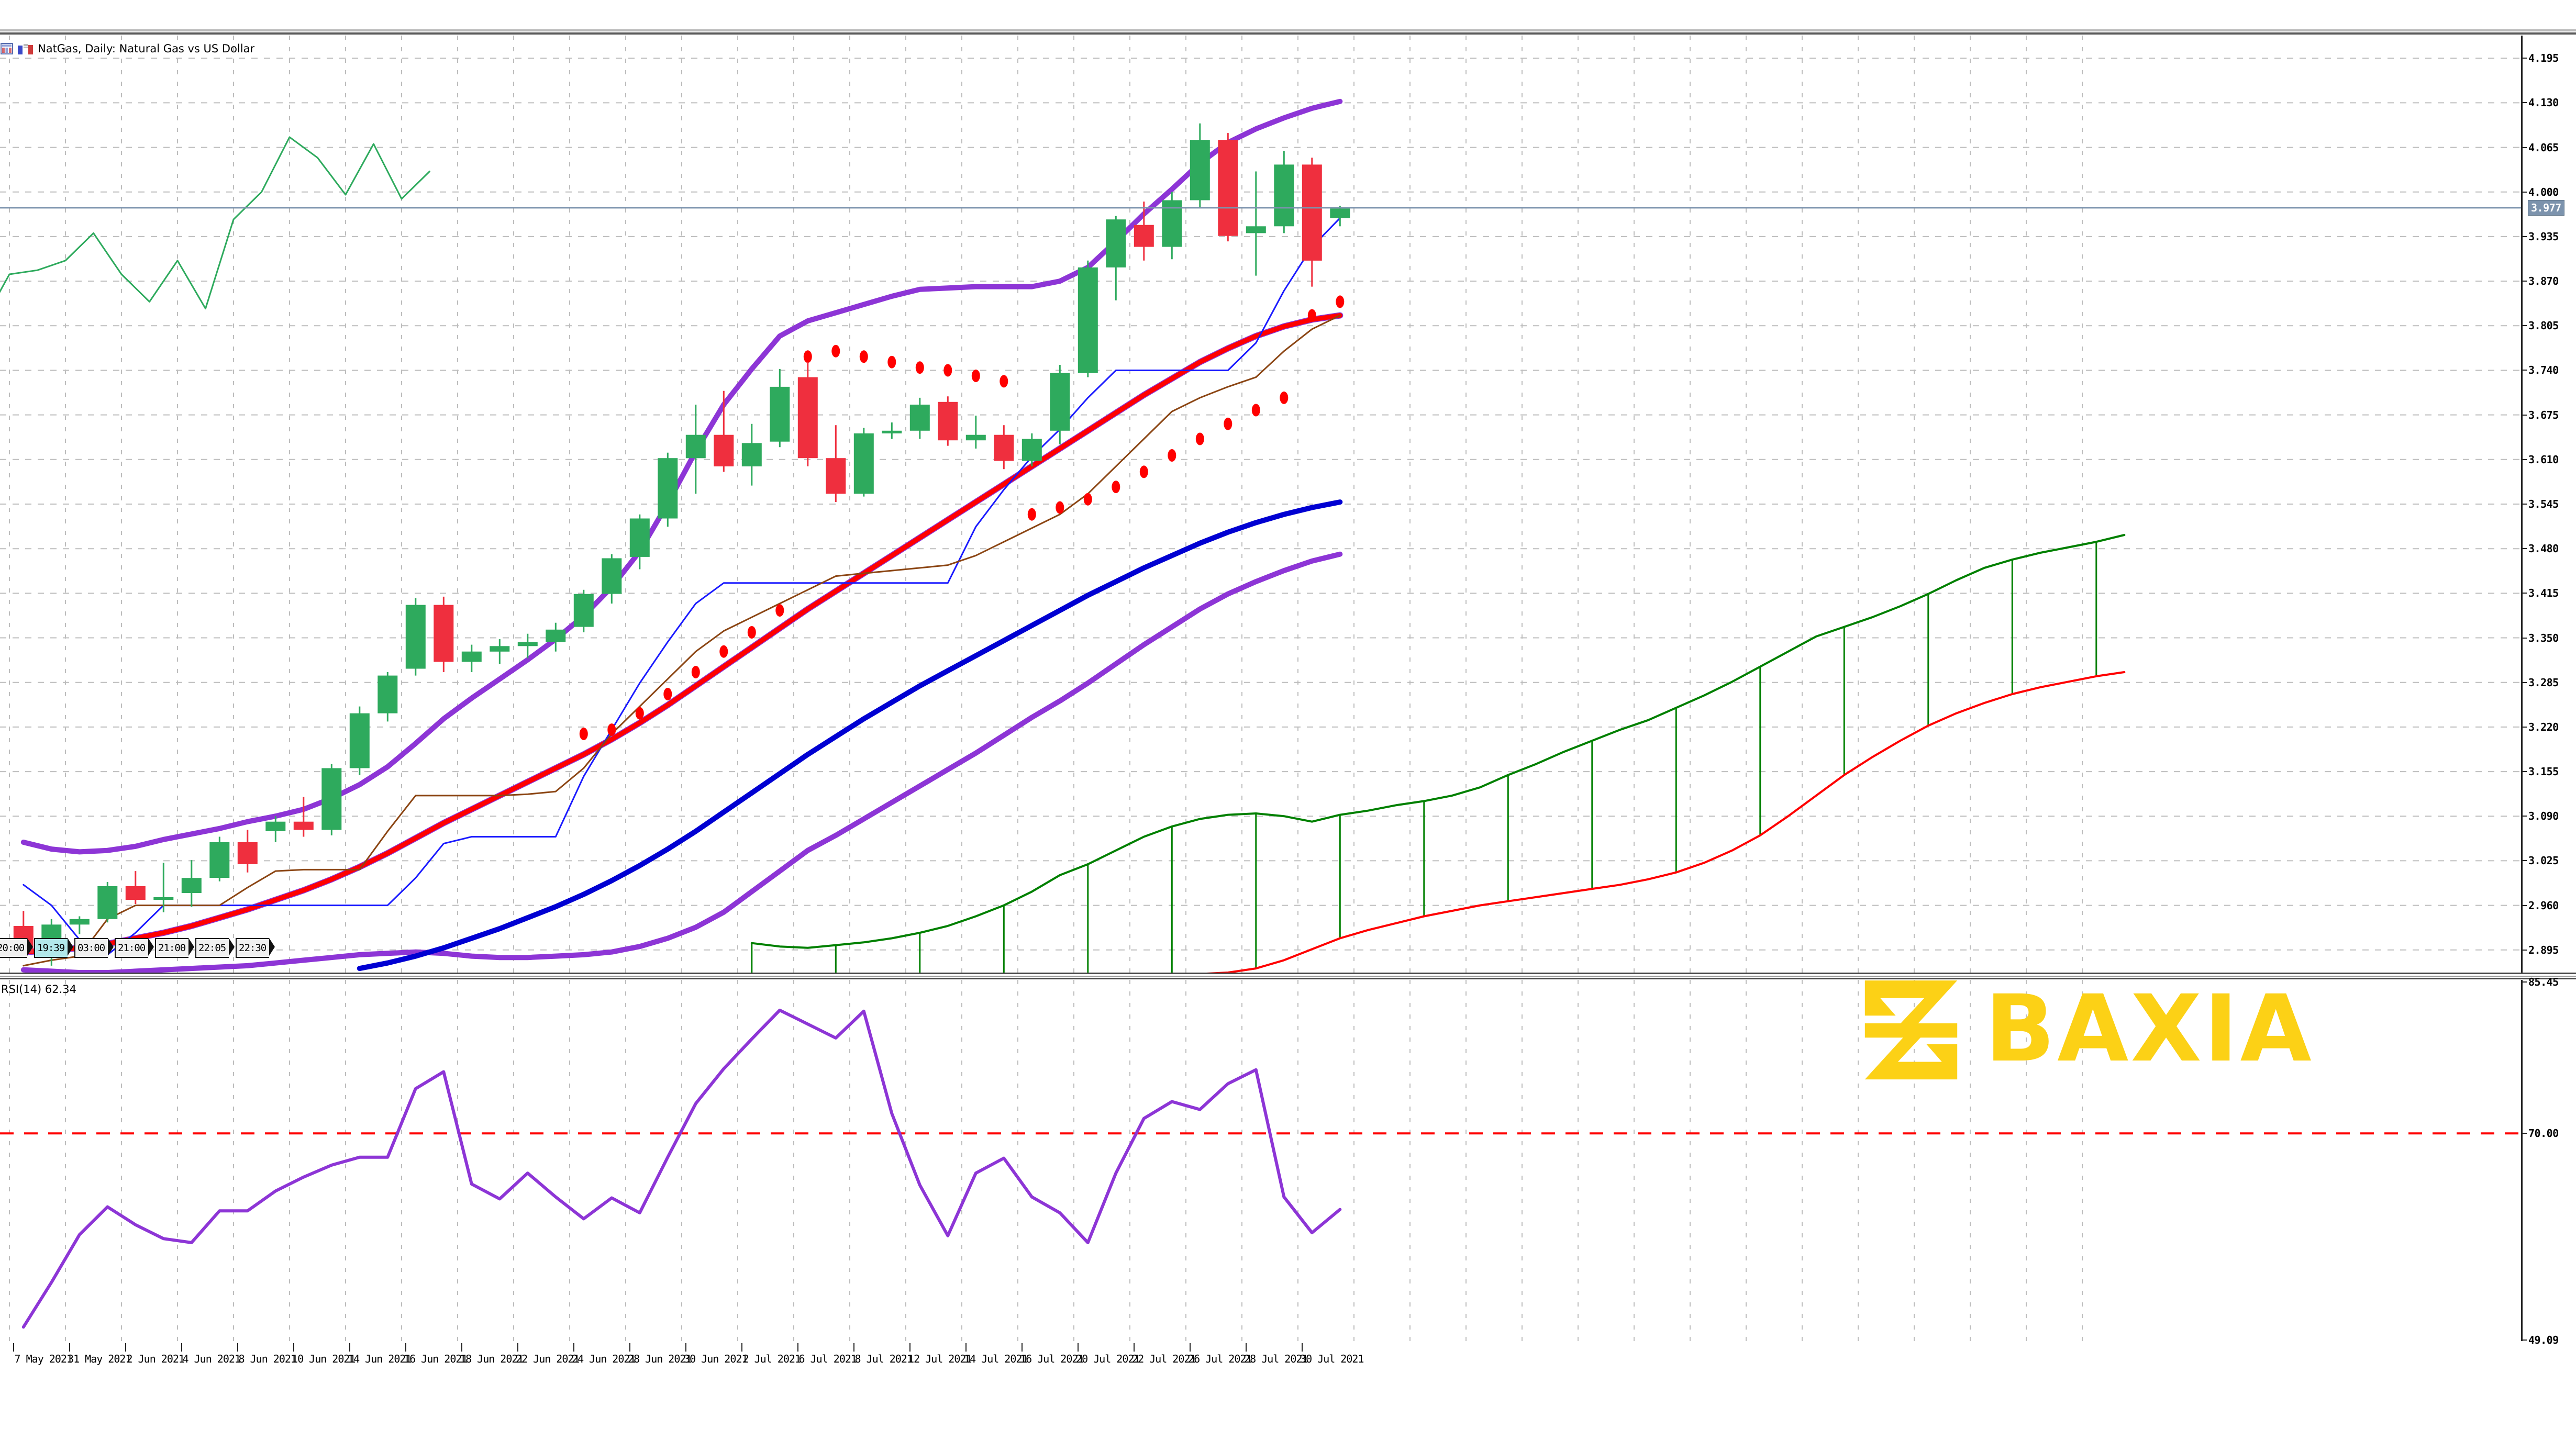  Describe the element at coordinates (267, 1359) in the screenshot. I see `date-axis-label: 8 Jun 2021` at that location.